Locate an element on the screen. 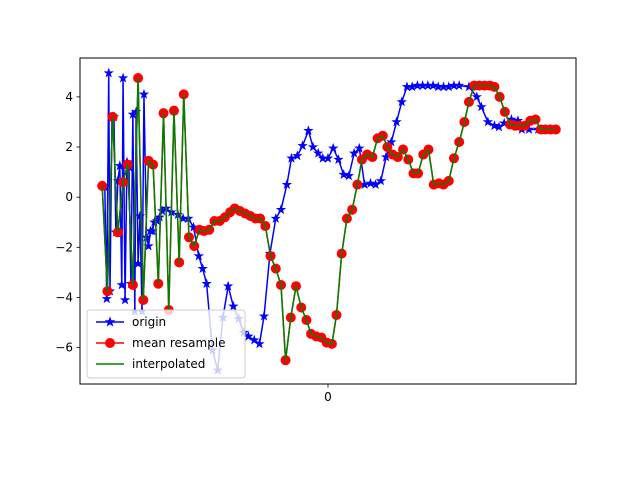 This screenshot has width=640, height=480. x-tick-label: 0 is located at coordinates (328, 397).